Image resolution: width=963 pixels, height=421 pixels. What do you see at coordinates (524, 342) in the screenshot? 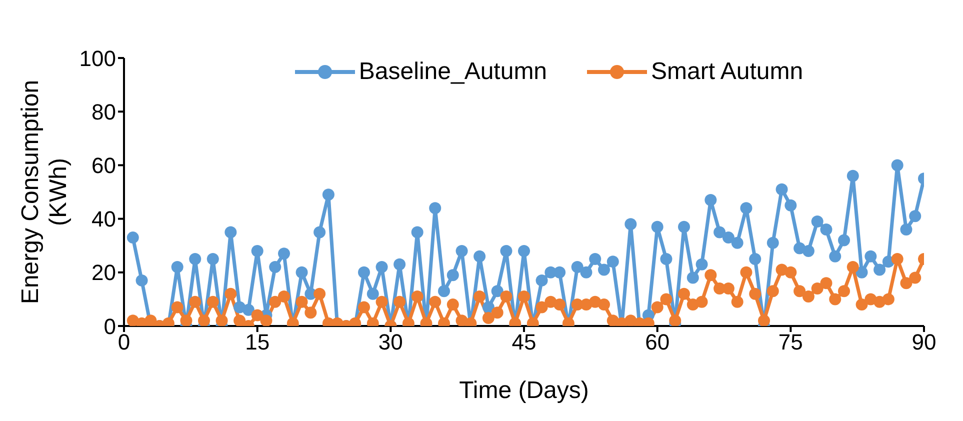
I see `x-tick-label: 45` at bounding box center [524, 342].